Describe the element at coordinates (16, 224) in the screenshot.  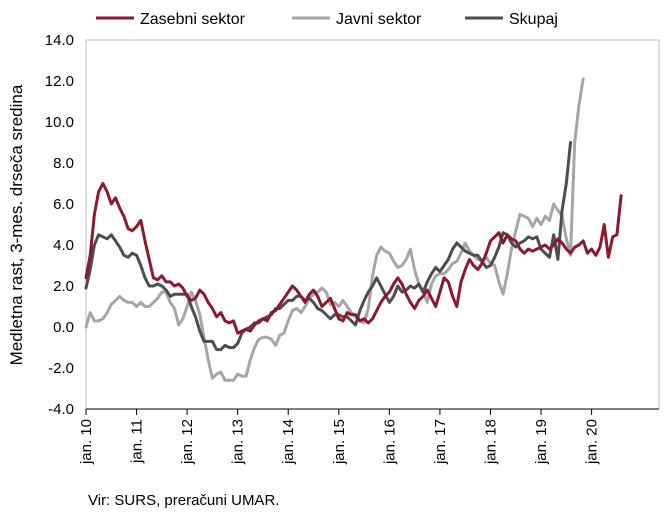
I see `y-axis-title: Medletna rast, 3-mes. drseča sredina` at that location.